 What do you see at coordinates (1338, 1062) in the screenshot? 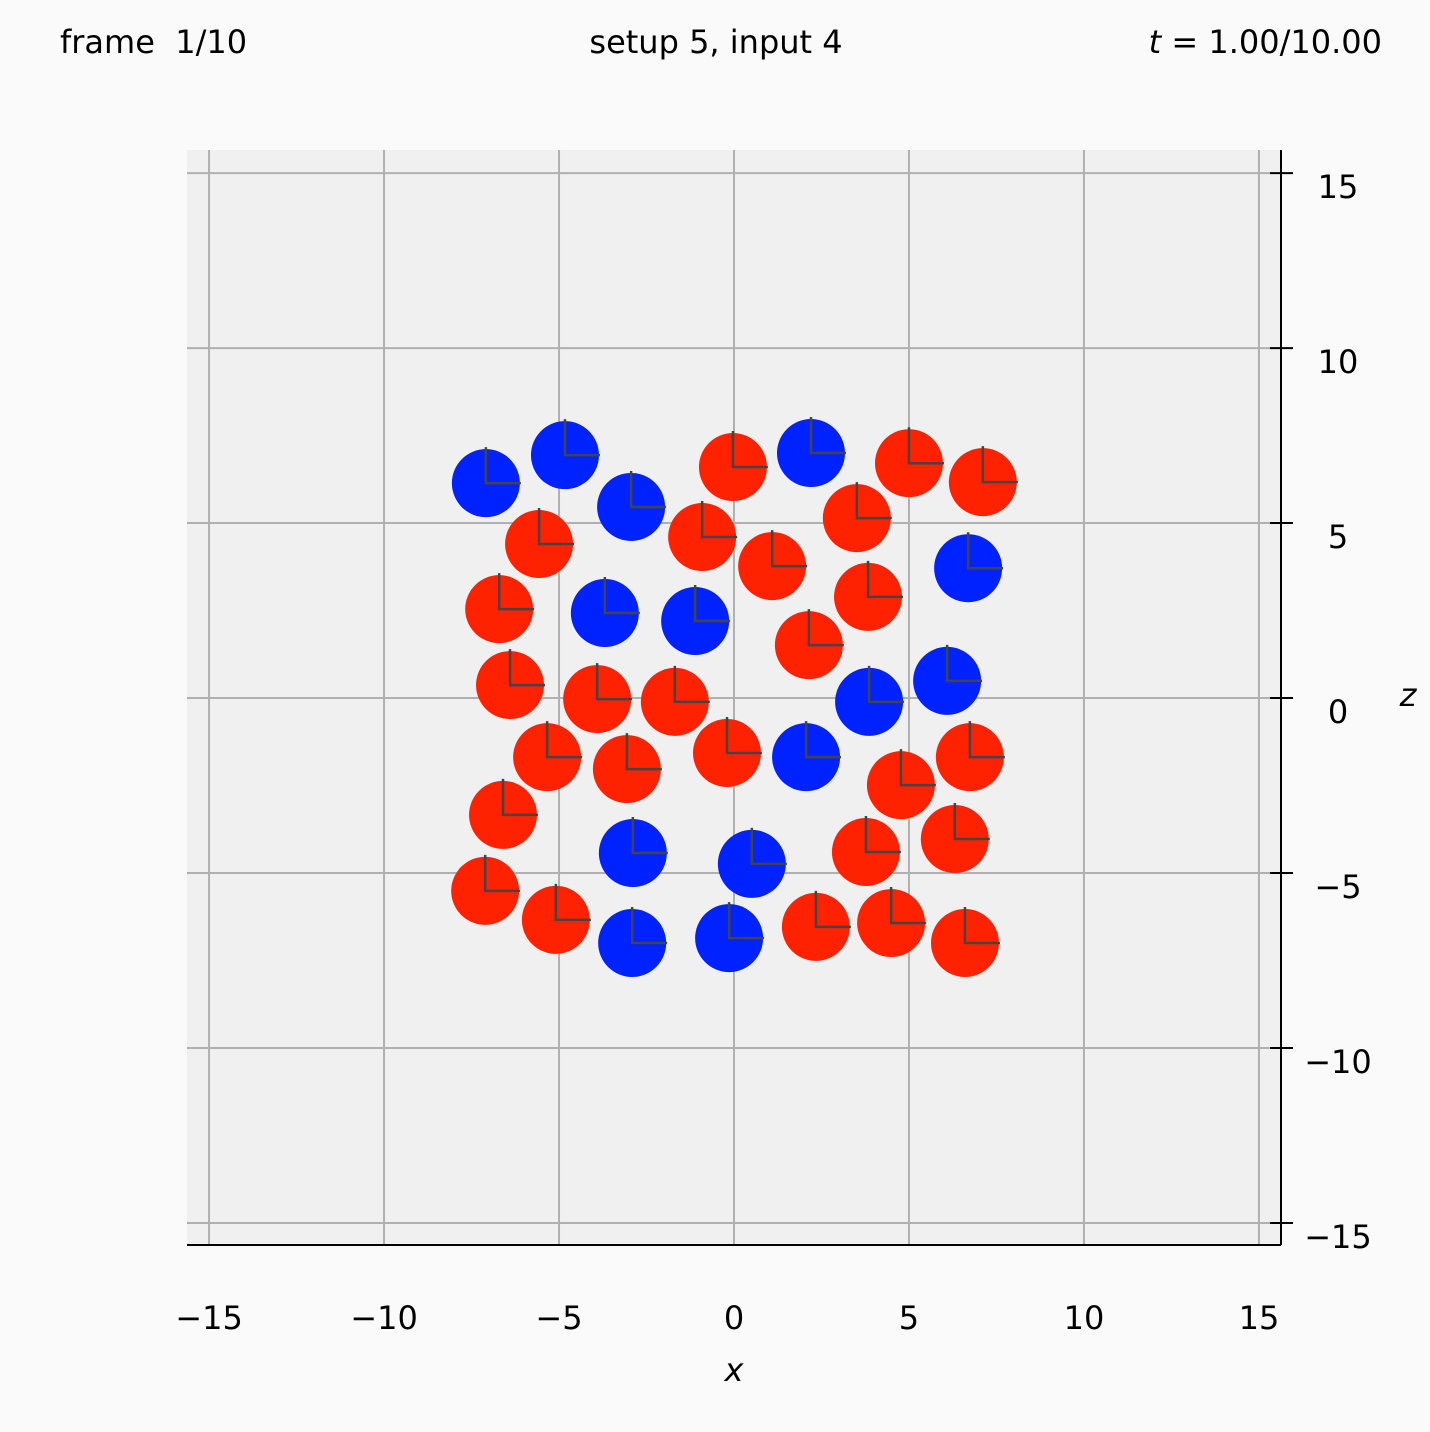
I see `y-tick-label: −10` at bounding box center [1338, 1062].